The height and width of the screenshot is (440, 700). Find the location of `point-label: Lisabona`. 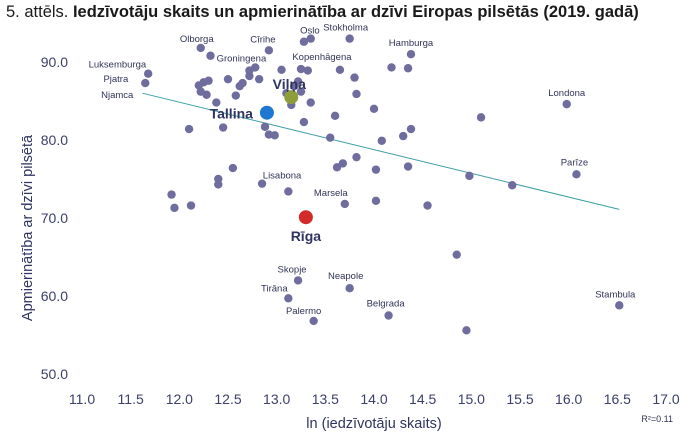

point-label: Lisabona is located at coordinates (282, 176).